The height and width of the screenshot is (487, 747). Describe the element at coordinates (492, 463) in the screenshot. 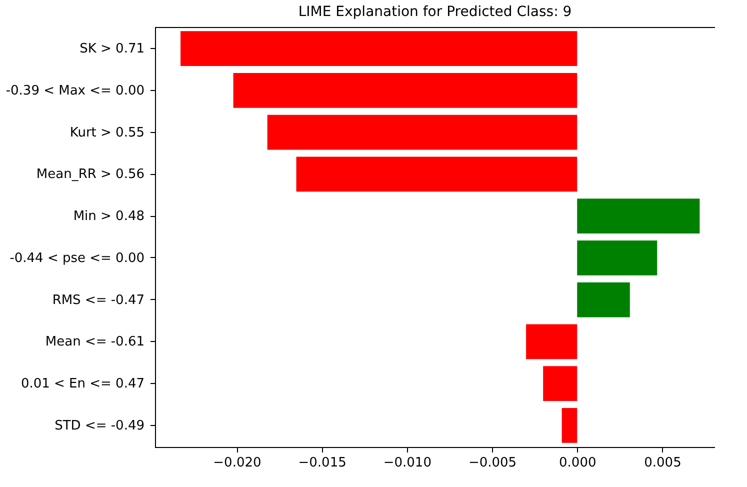

I see `x-tick-label: −0.005` at that location.